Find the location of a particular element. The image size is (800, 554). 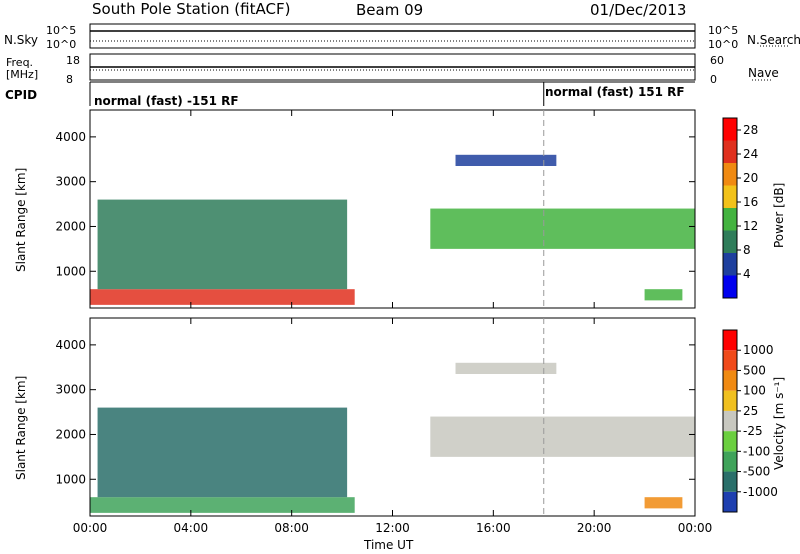

velocity-colorbar-tick-label: 100 is located at coordinates (754, 391).